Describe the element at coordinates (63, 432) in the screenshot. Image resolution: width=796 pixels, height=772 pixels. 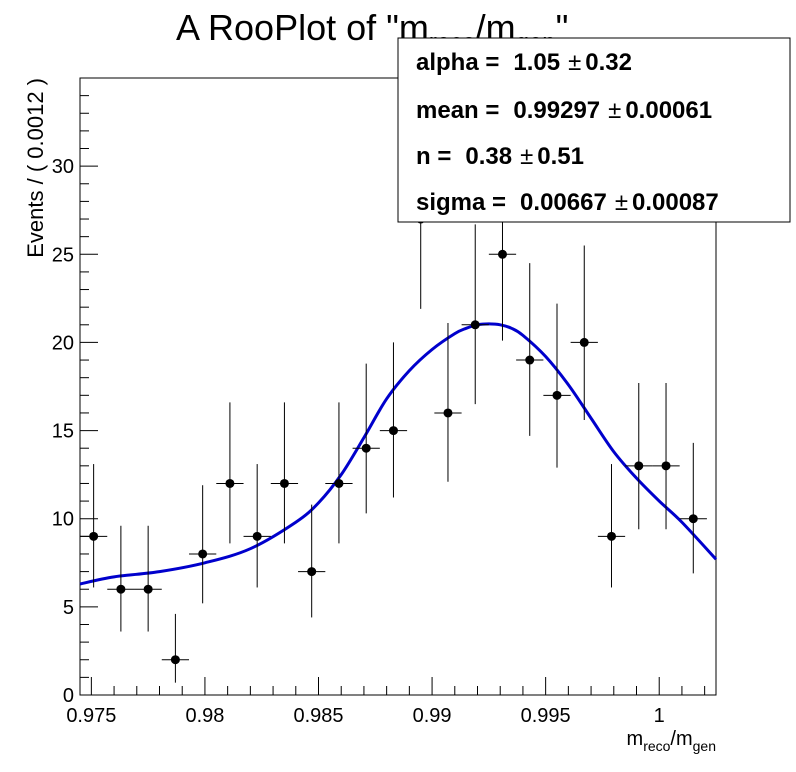
I see `y-tick-label: 15` at that location.